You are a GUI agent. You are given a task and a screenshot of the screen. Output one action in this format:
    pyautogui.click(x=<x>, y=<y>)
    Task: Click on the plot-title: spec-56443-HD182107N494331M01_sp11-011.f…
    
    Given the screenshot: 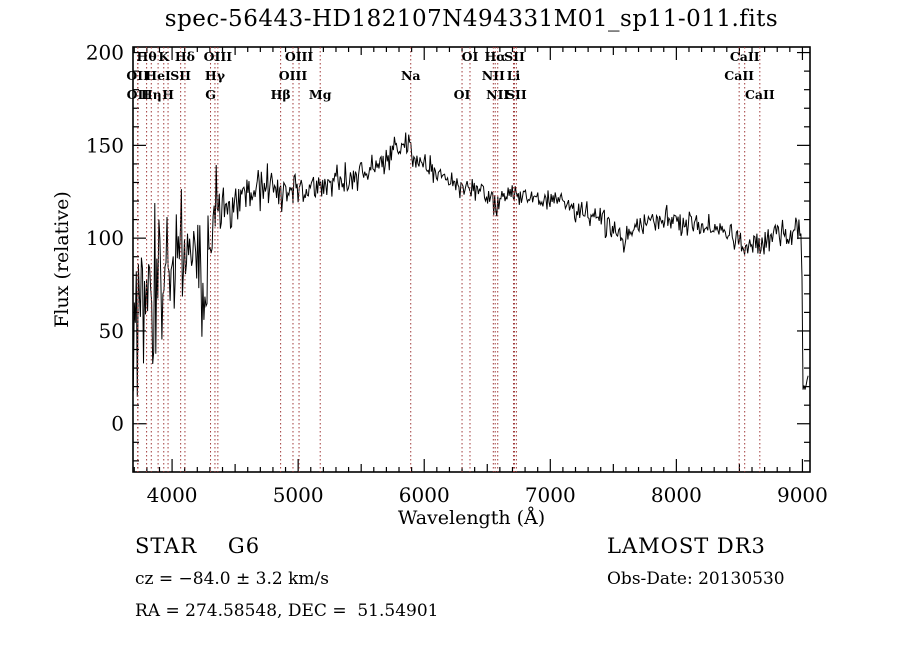 What is the action you would take?
    pyautogui.click(x=471, y=19)
    